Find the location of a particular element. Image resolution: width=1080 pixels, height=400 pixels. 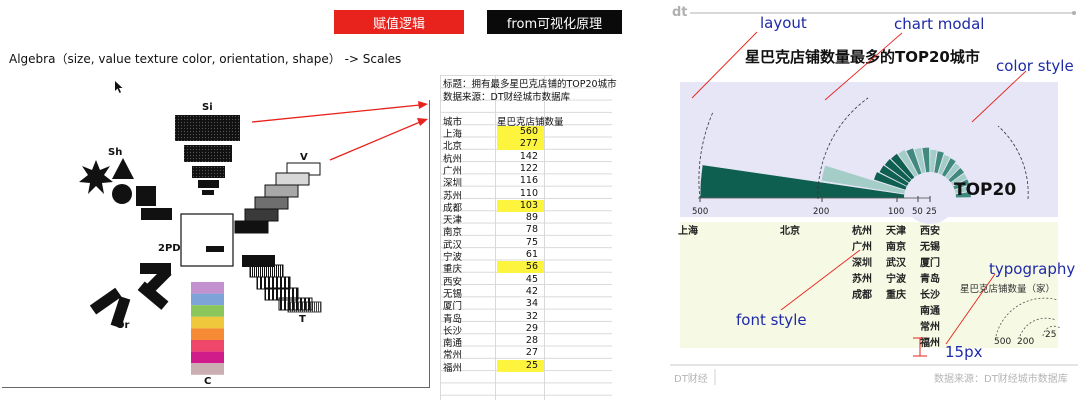

spacing-marker is located at coordinates (920, 347).